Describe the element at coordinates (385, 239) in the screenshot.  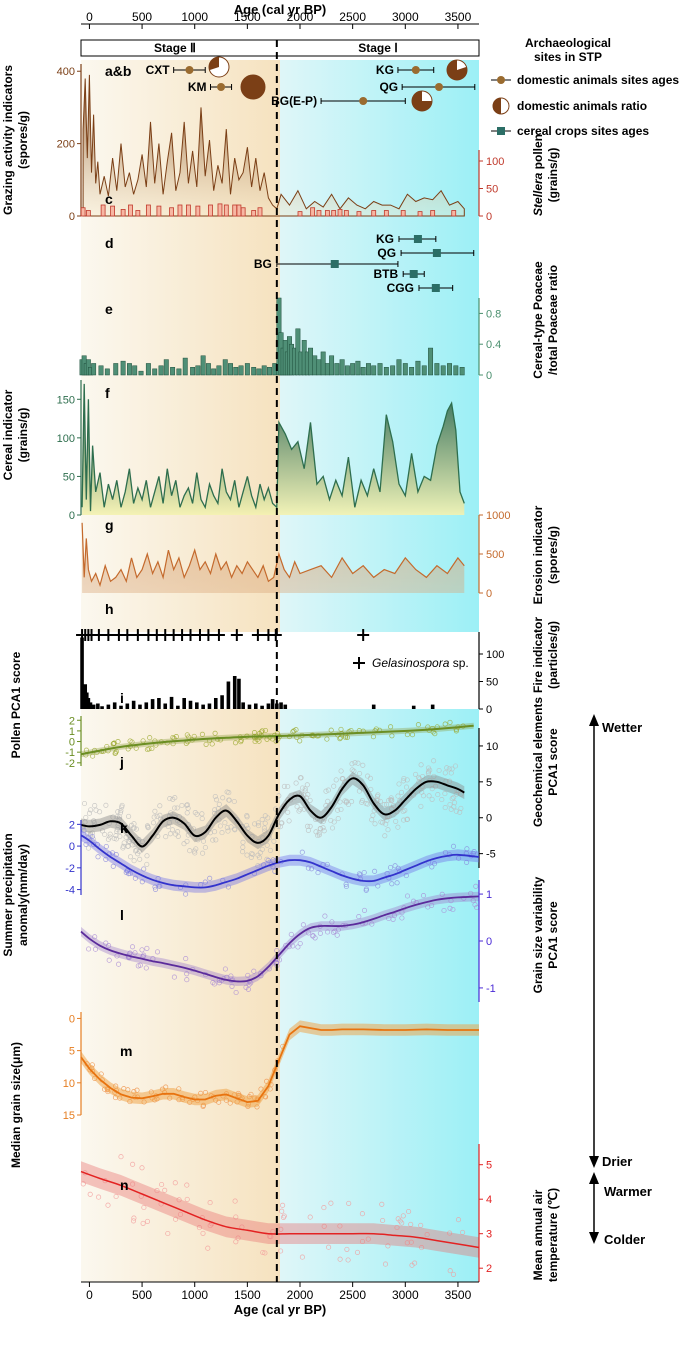
I see `cereal-site-label: KG` at that location.